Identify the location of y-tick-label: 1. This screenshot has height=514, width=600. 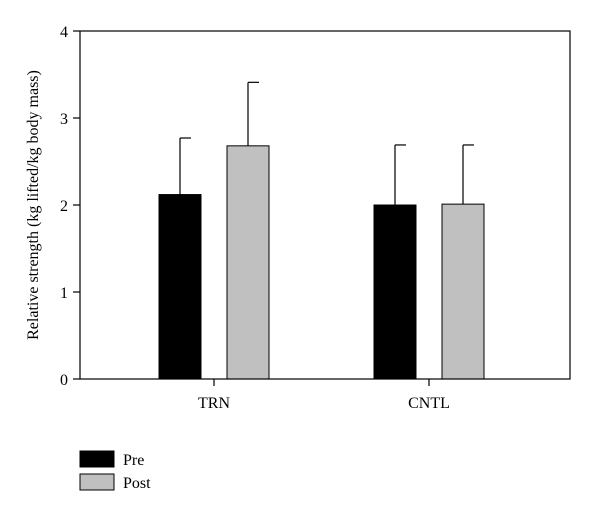
(64, 293).